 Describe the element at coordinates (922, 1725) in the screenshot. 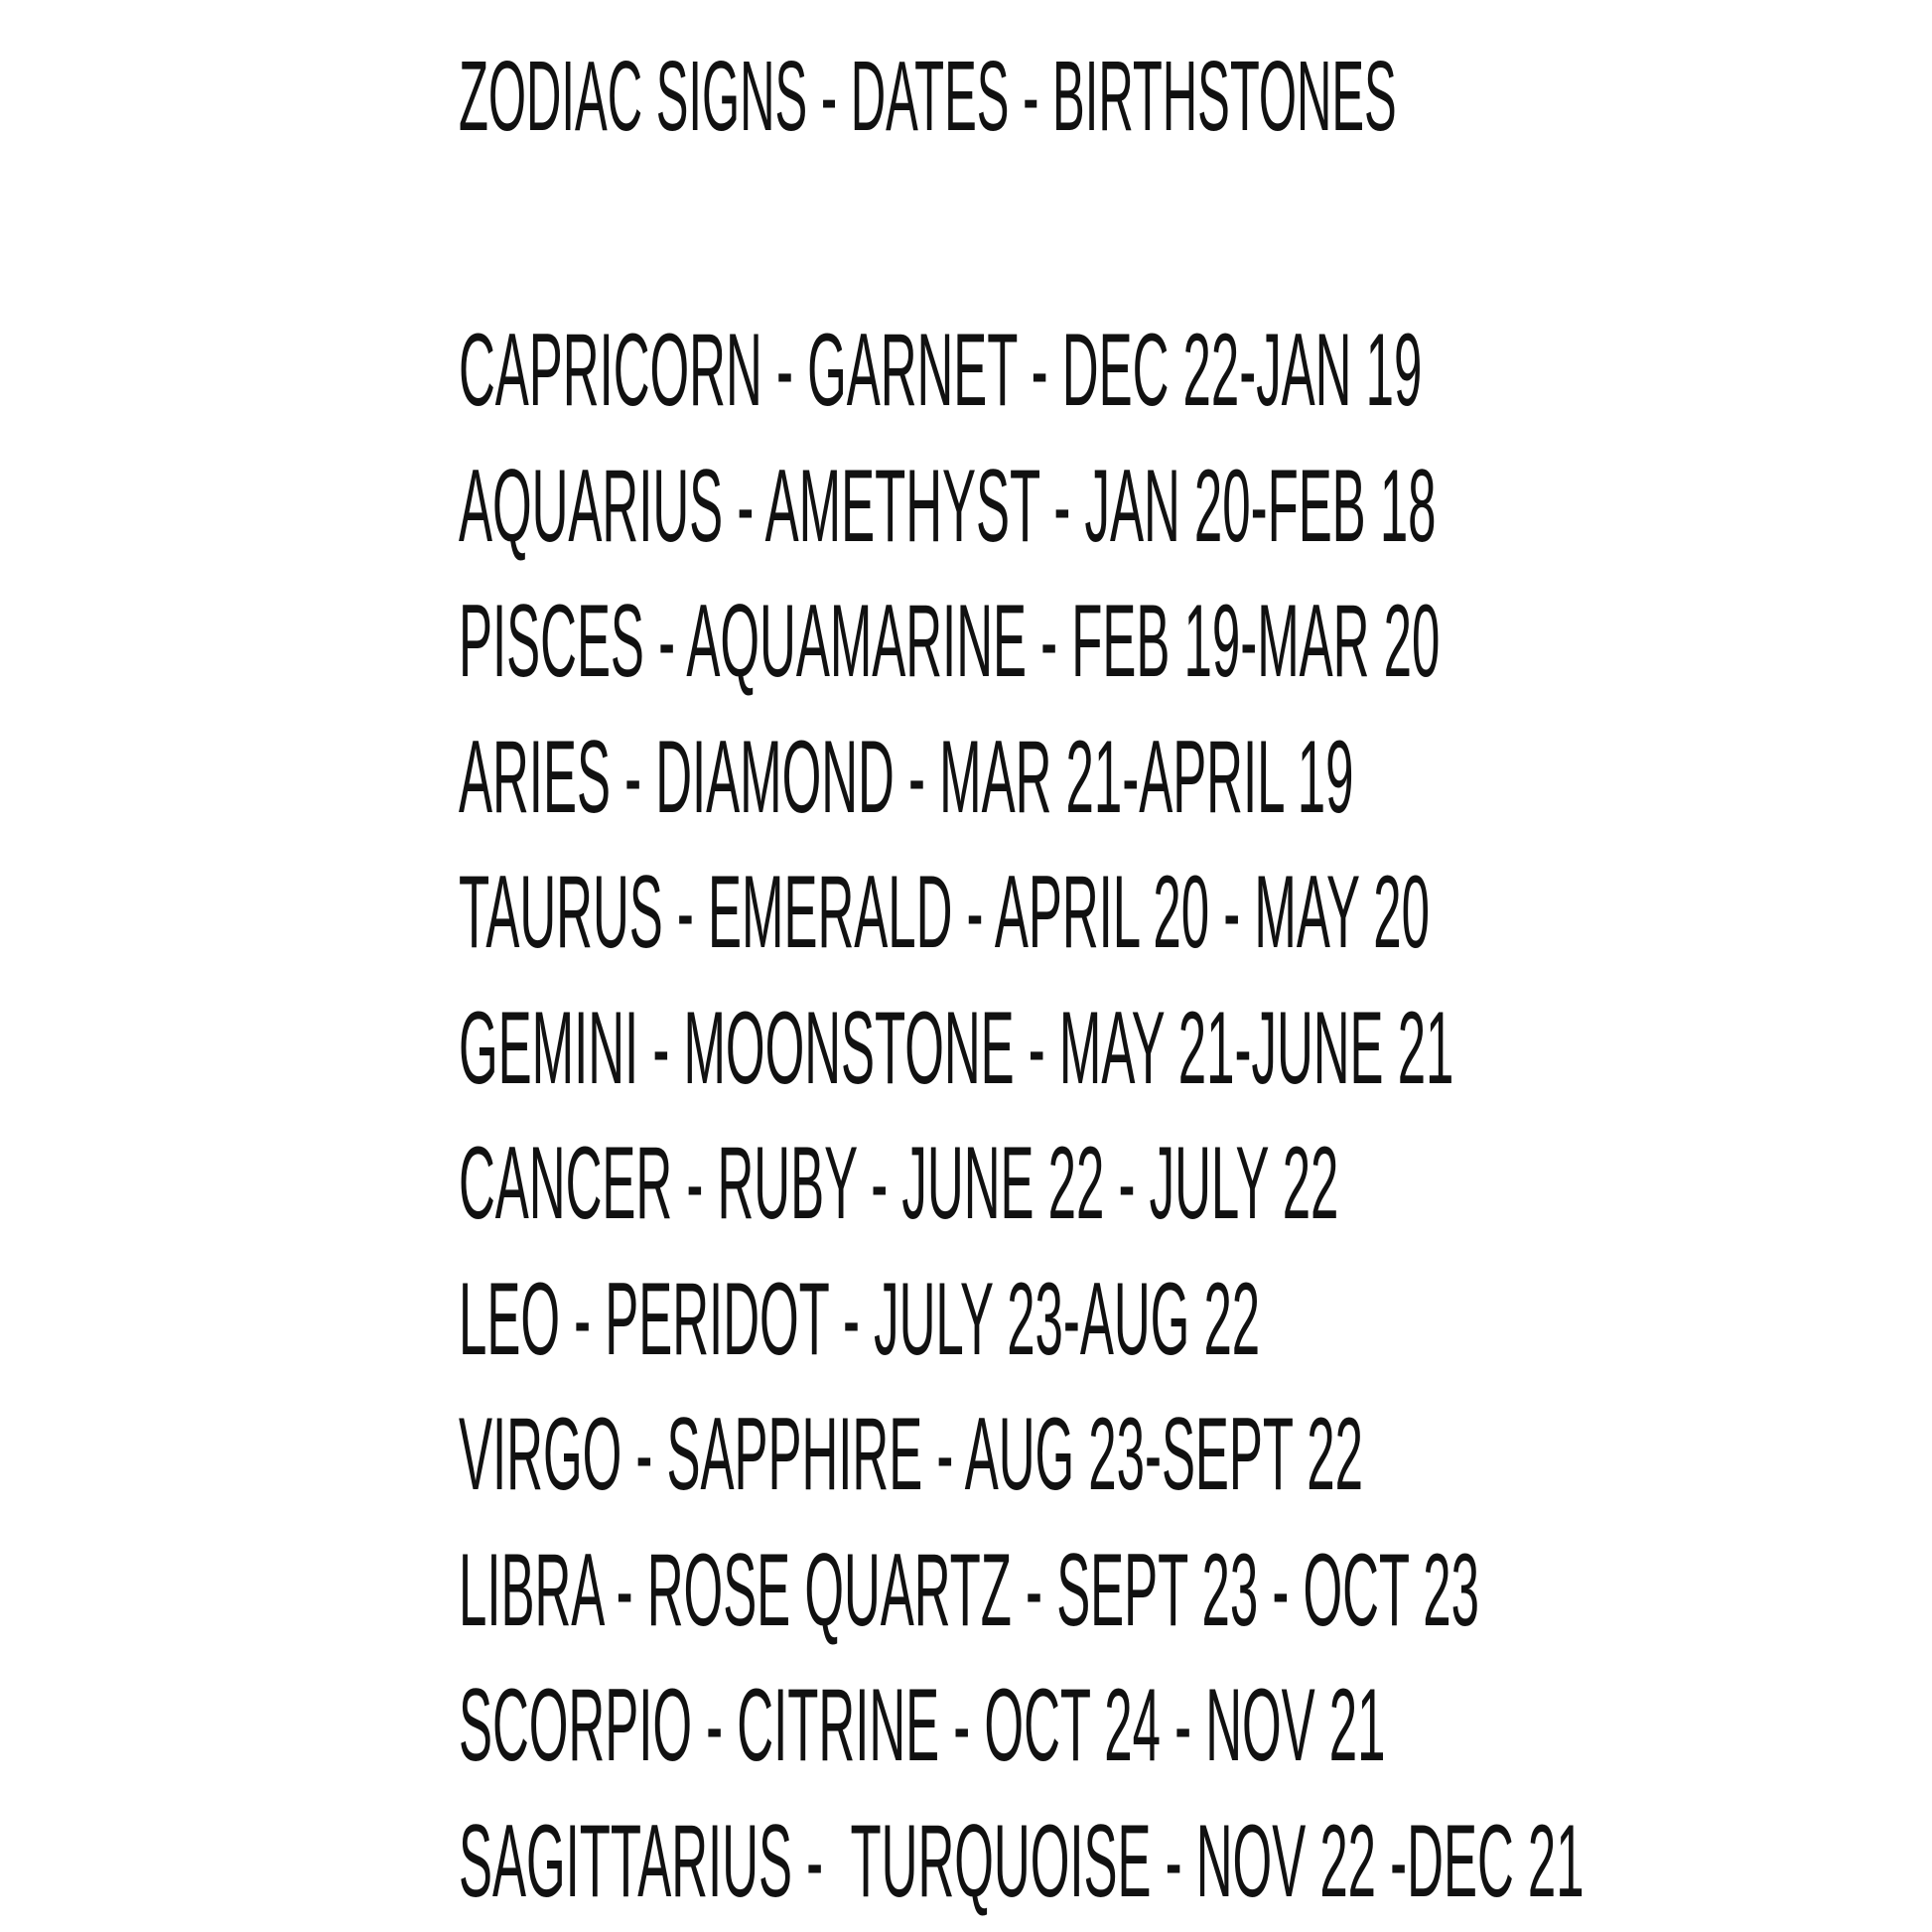

I see `zodiac-row: Scorpio - Citrine - Oct 24 - Nov 21` at that location.